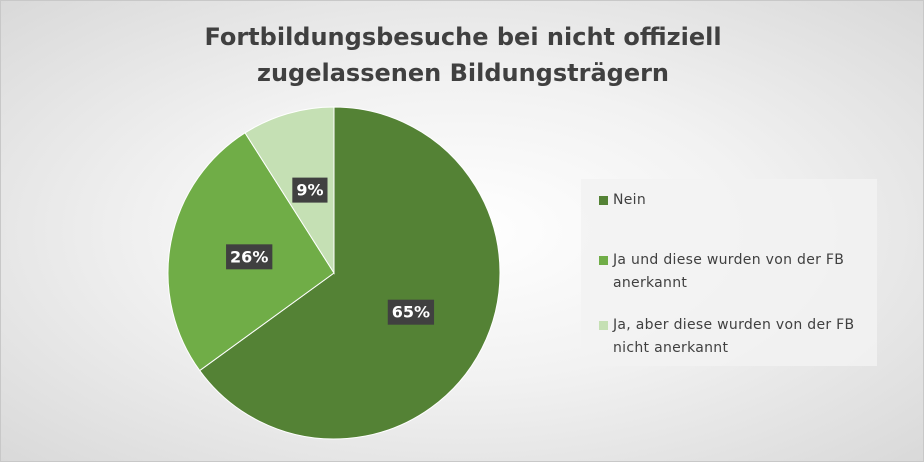 The height and width of the screenshot is (462, 924). Describe the element at coordinates (289, 190) in the screenshot. I see `pie-slice` at that location.